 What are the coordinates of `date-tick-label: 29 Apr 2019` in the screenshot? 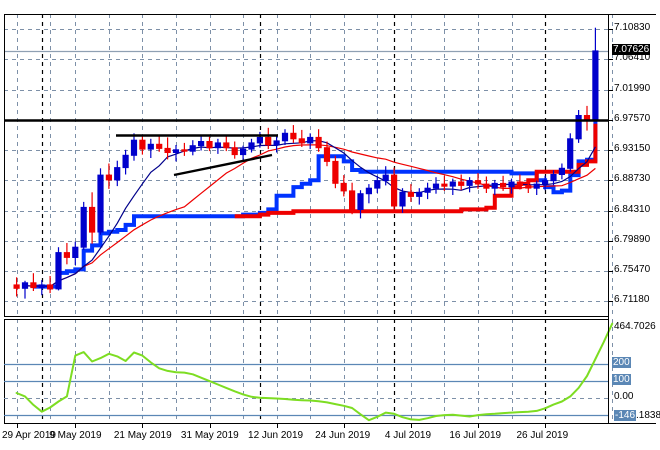 It's located at (29, 435).